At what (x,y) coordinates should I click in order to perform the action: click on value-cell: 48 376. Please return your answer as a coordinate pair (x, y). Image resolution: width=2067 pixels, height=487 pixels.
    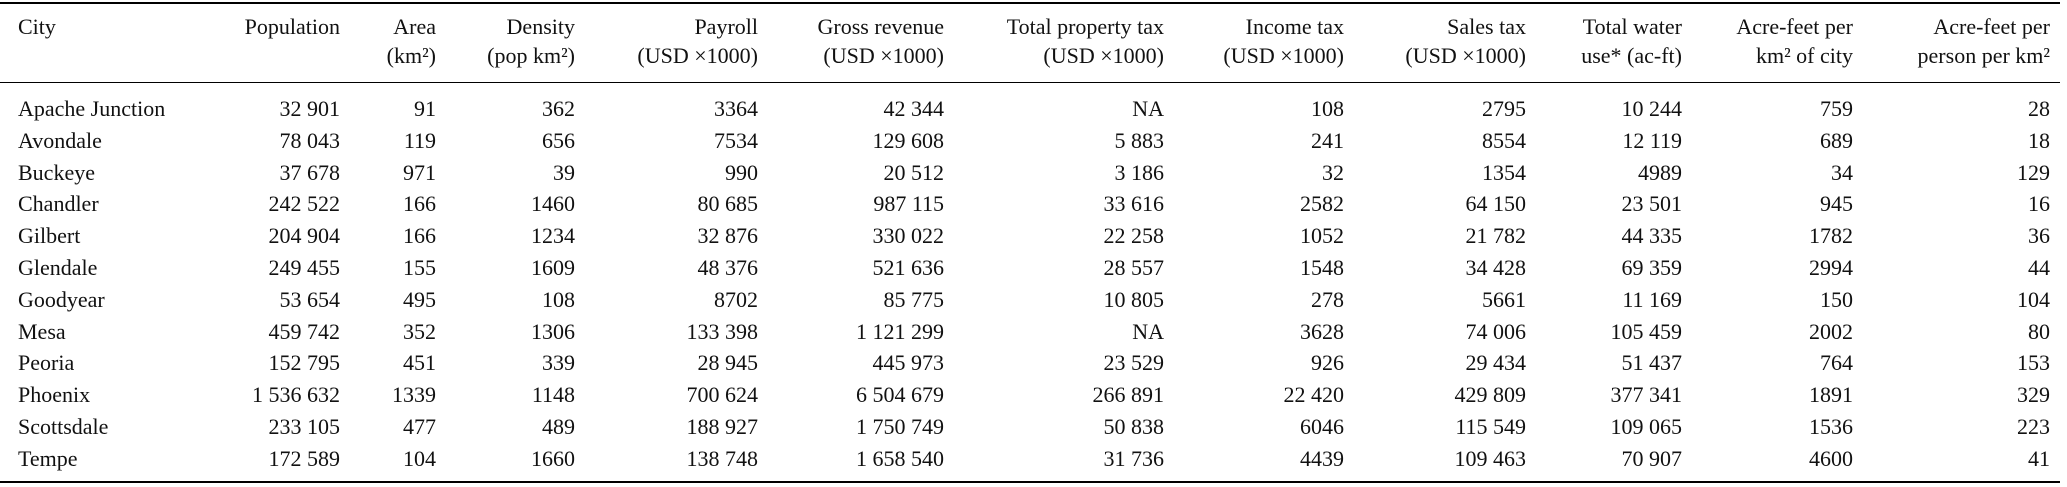
    Looking at the image, I should click on (728, 267).